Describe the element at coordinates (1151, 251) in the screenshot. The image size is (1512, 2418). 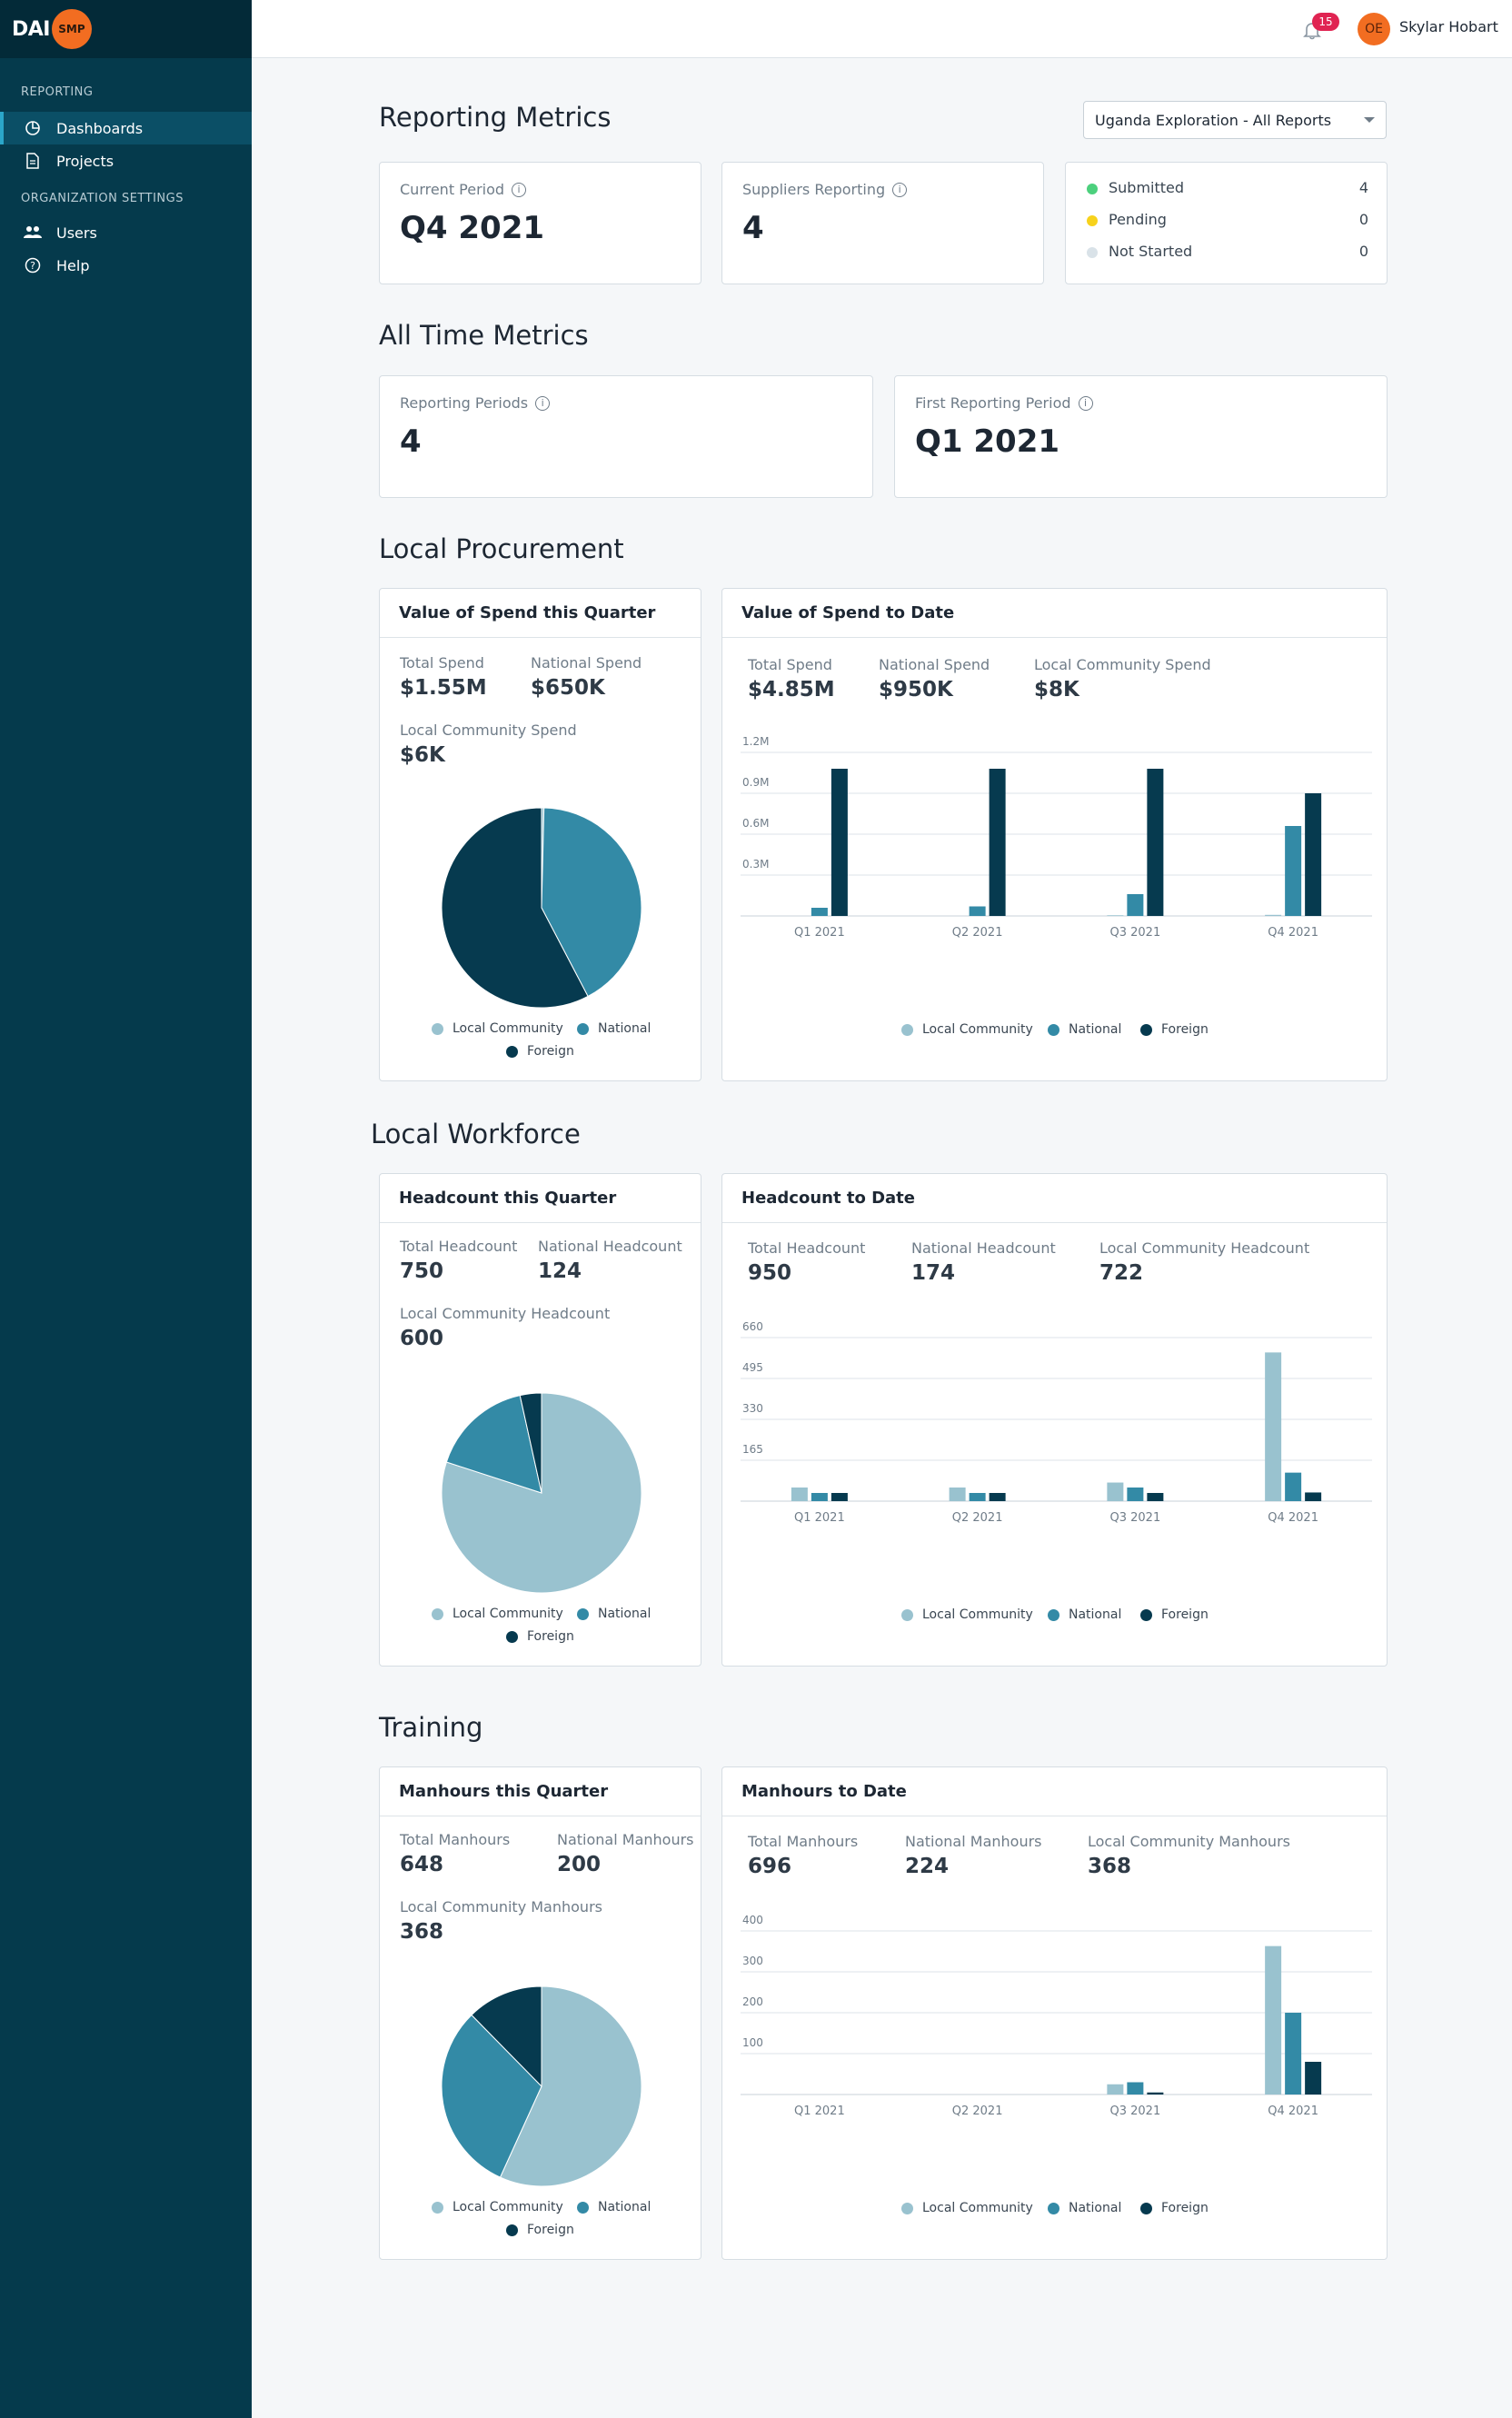
I see `status-label: Not Started` at that location.